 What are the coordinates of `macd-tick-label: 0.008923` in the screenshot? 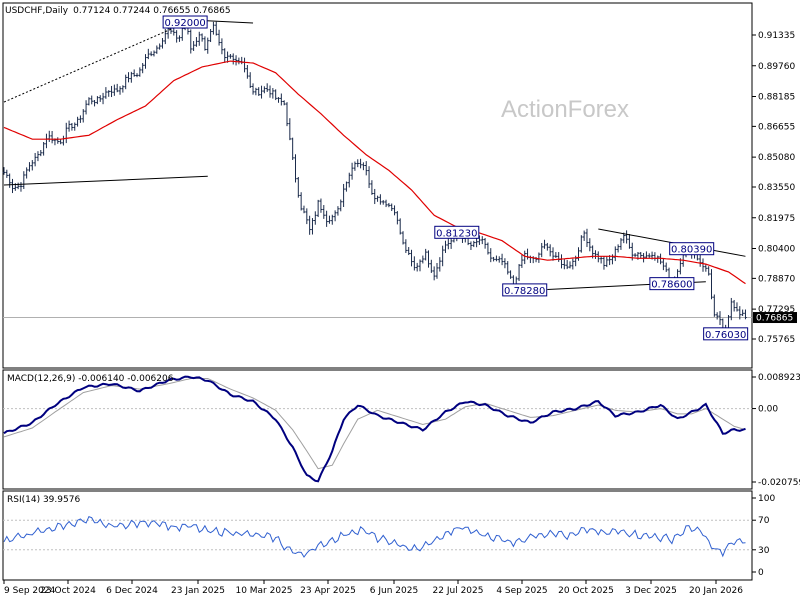 It's located at (779, 378).